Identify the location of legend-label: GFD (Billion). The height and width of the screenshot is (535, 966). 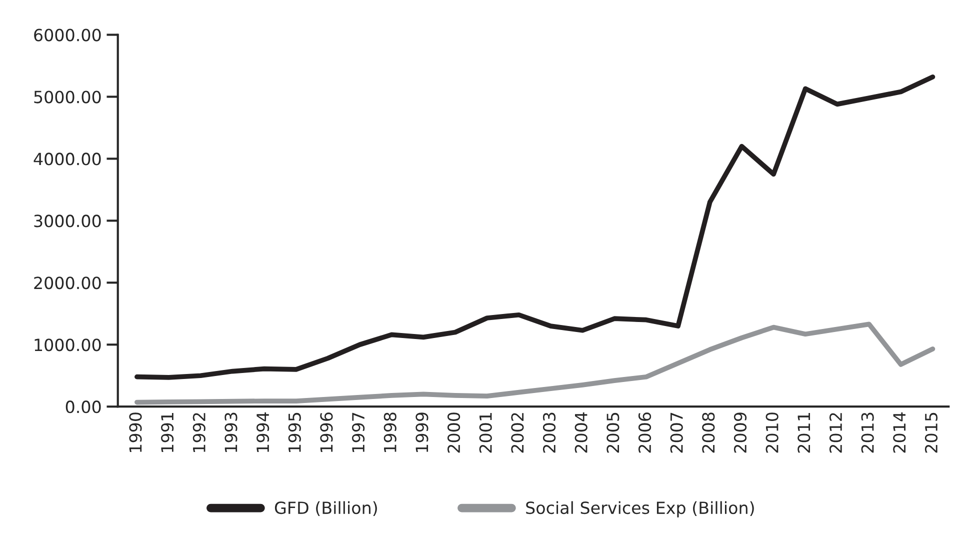
(325, 508).